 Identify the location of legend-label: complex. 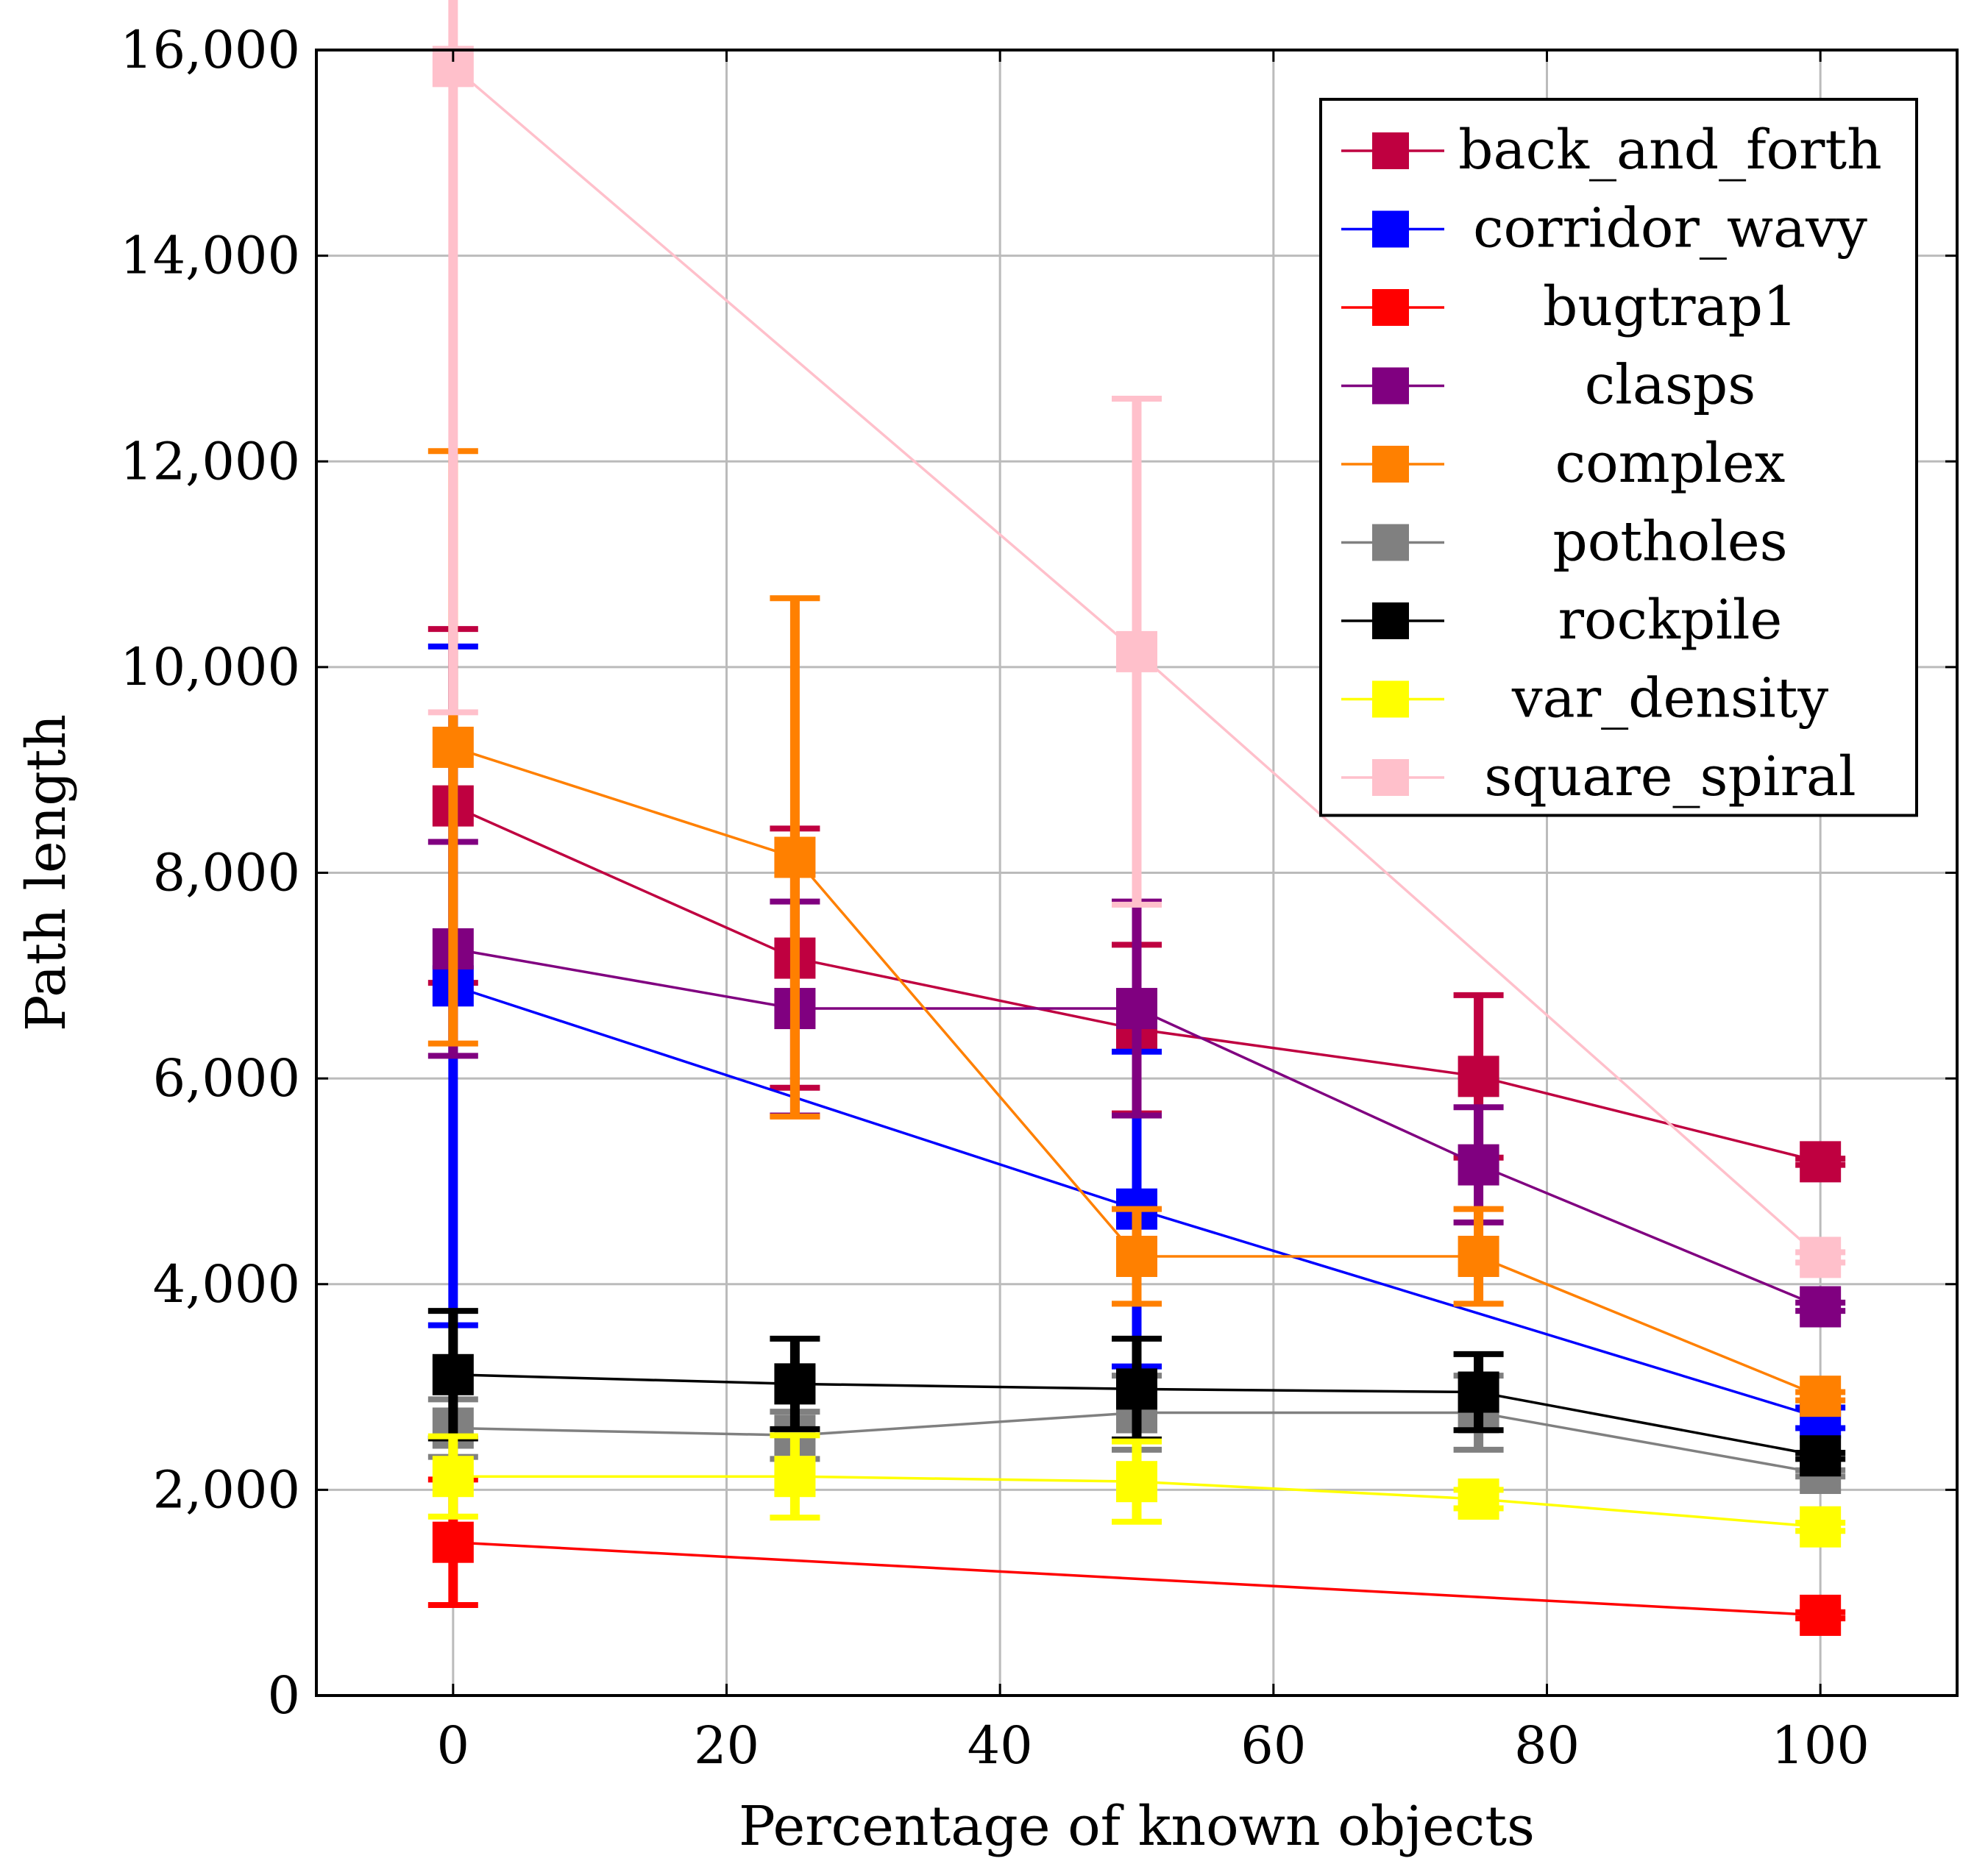
(1670, 463).